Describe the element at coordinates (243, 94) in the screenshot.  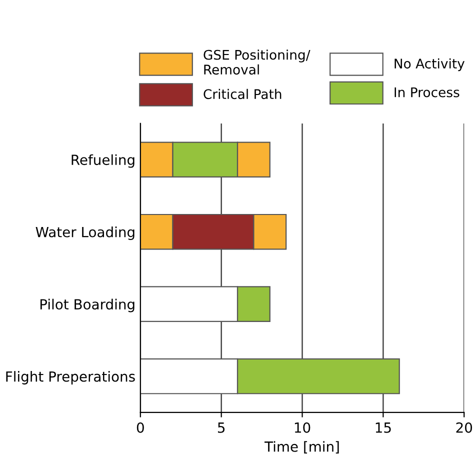
I see `legend-label: Critical Path` at that location.